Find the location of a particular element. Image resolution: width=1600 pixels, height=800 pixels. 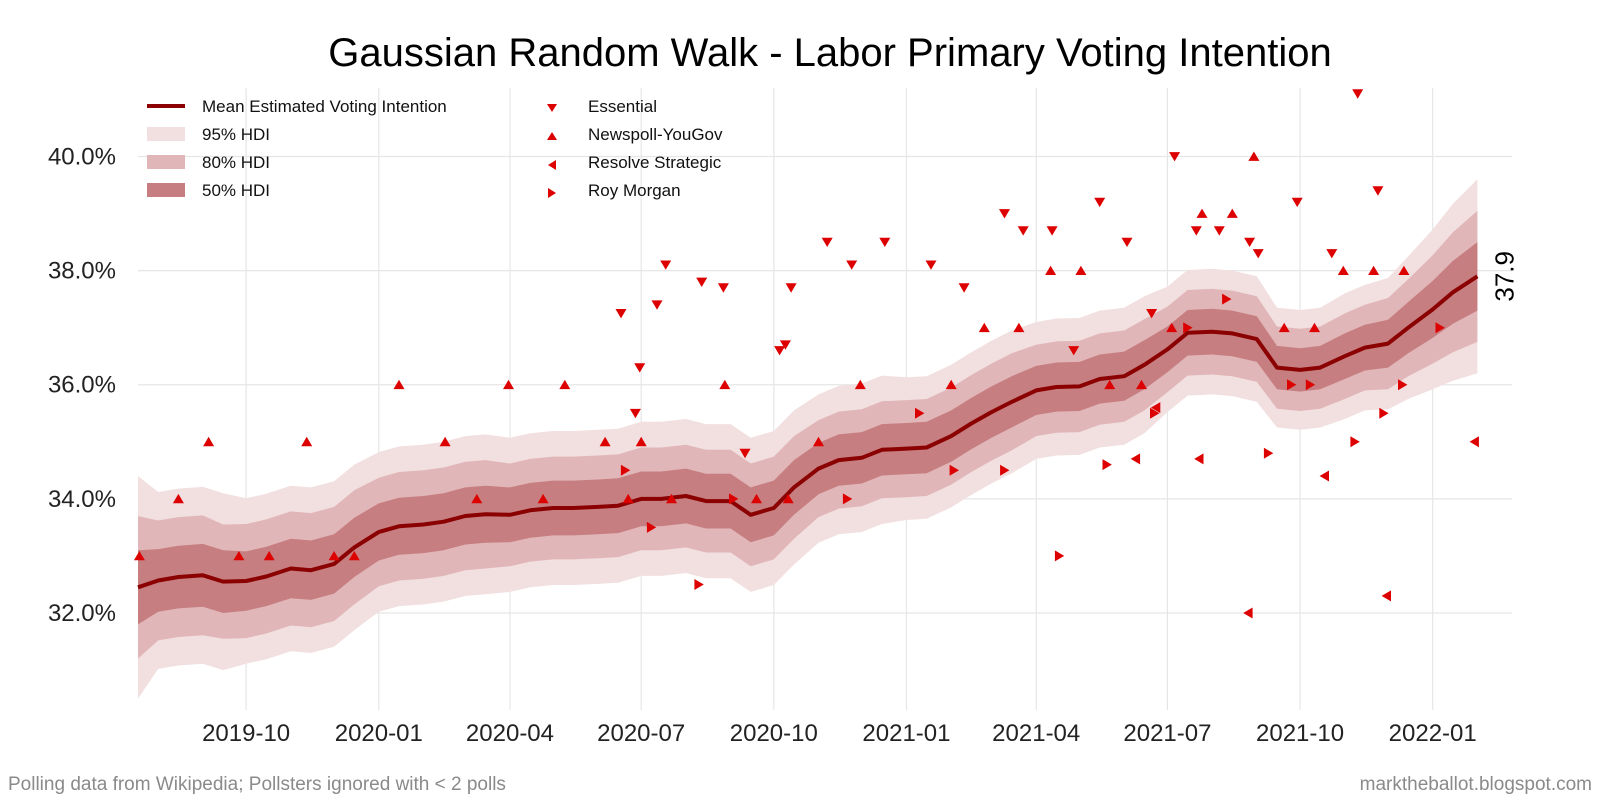

legend-newspoll-marker is located at coordinates (552, 136).